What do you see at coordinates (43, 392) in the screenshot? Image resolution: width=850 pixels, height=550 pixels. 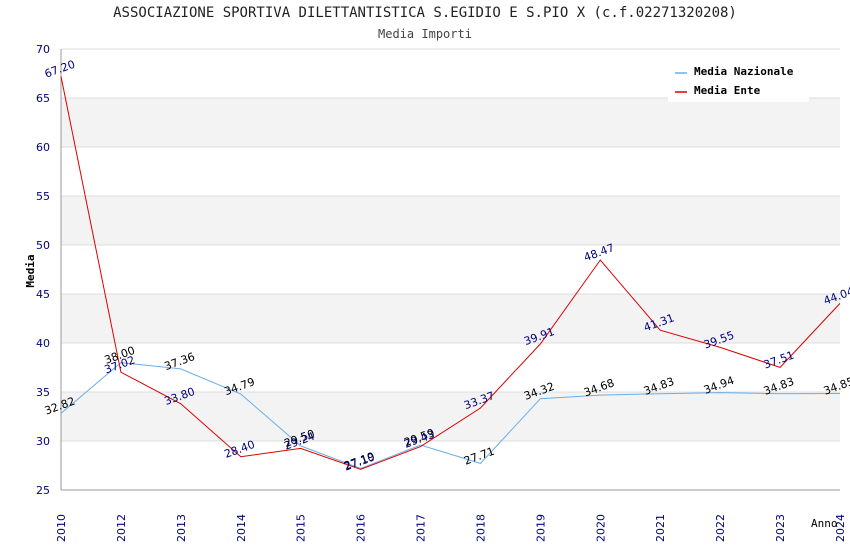 I see `y-tick-label: 35` at bounding box center [43, 392].